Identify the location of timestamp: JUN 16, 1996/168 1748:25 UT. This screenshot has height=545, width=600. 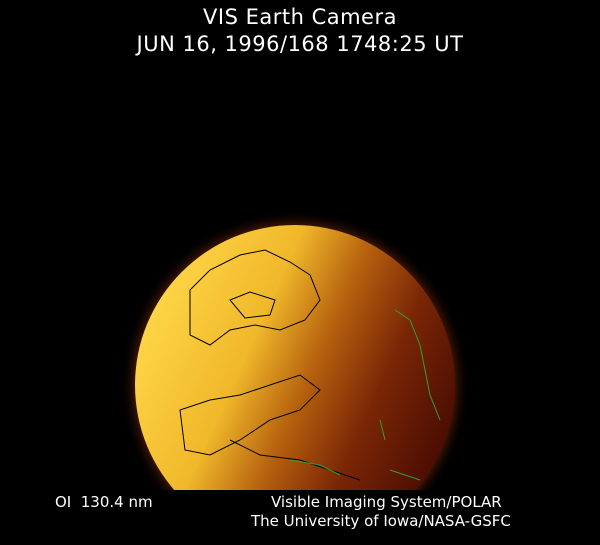
(300, 44).